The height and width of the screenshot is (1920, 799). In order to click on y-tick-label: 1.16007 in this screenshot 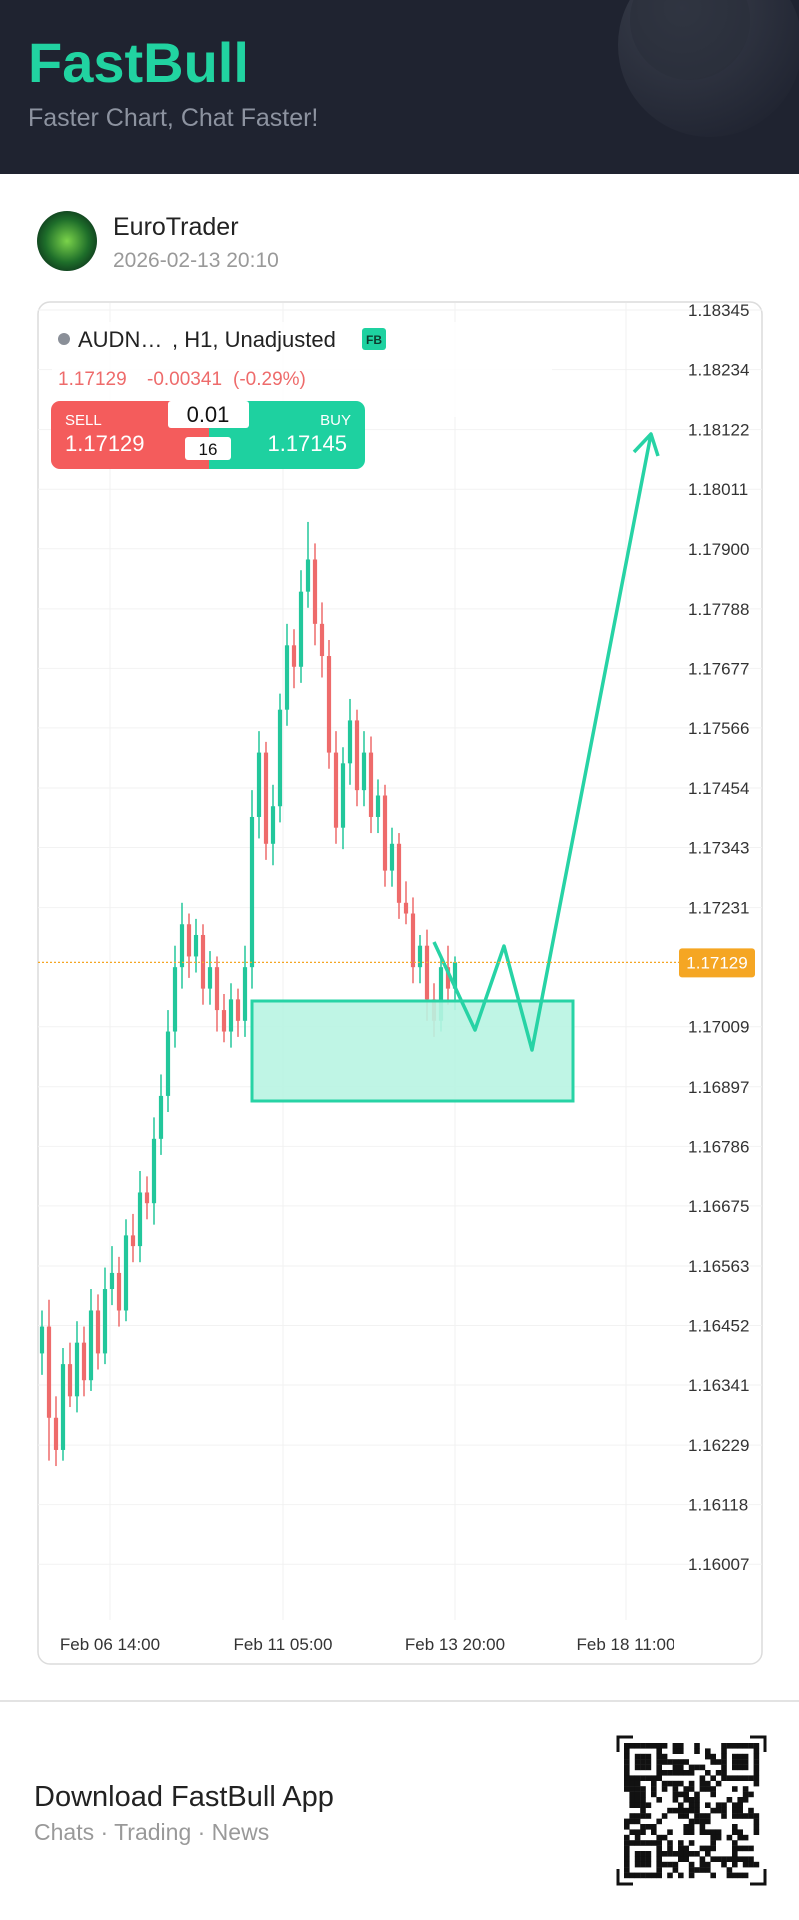, I will do `click(718, 1564)`.